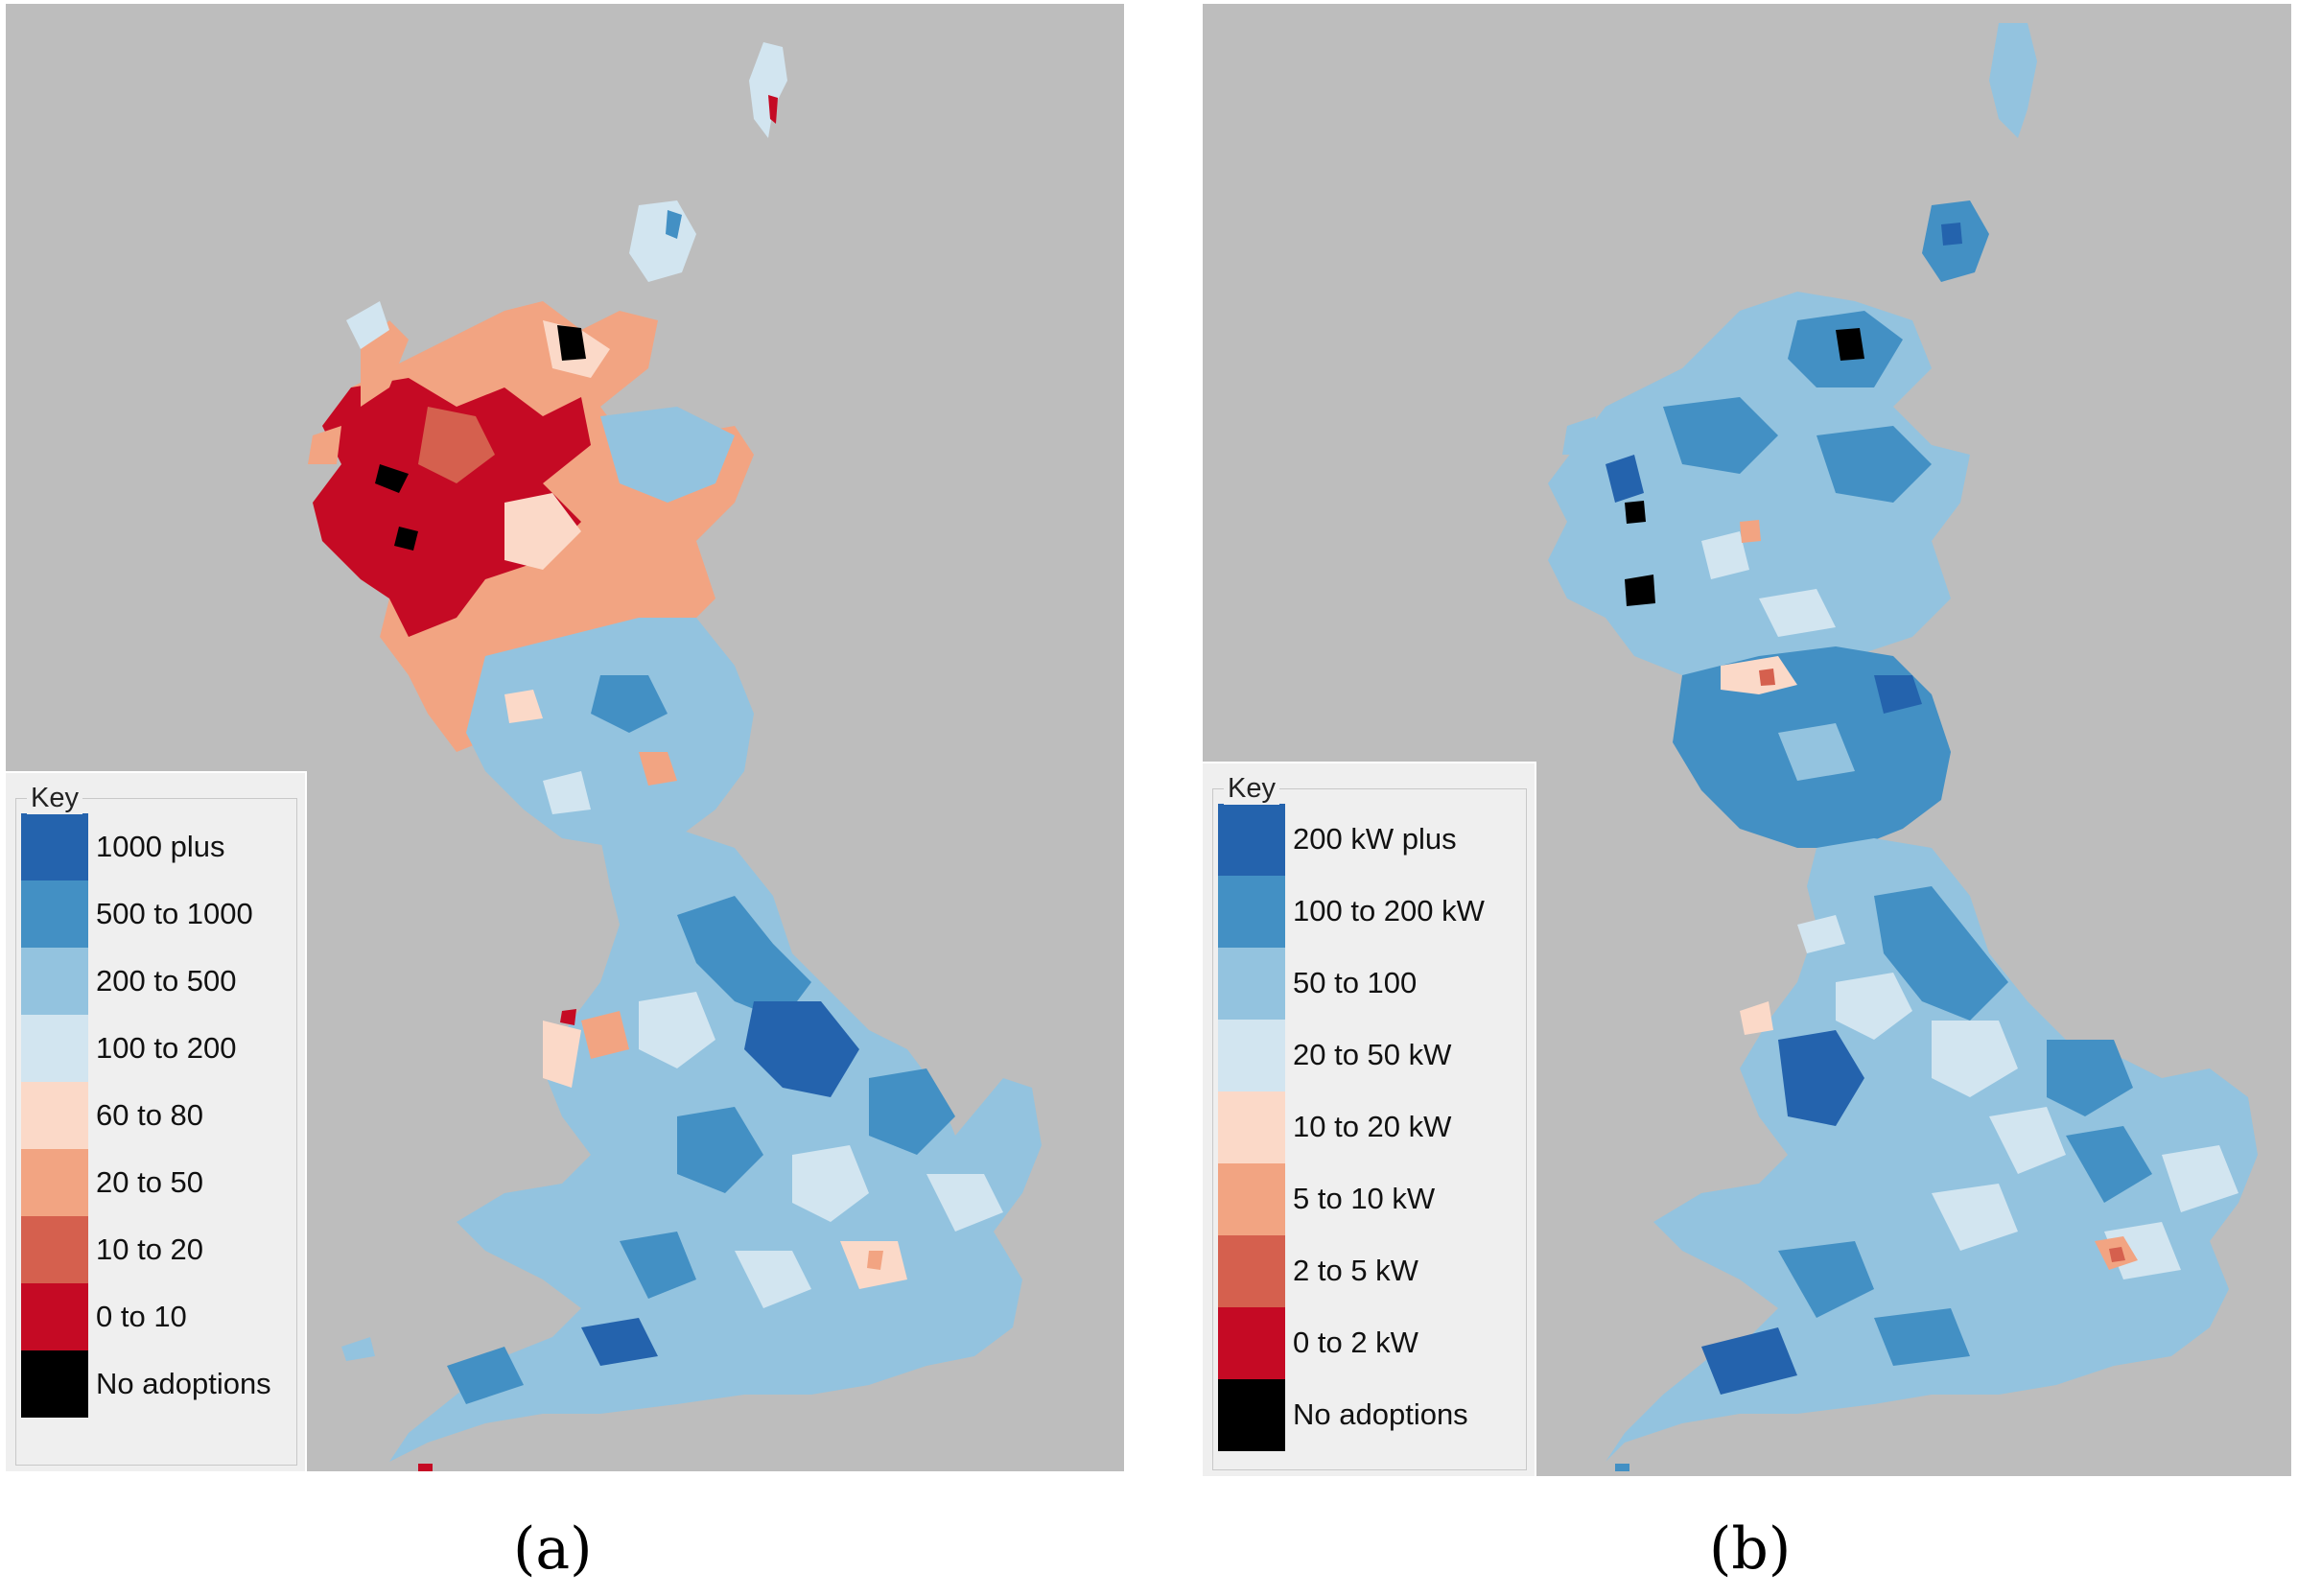 The image size is (2297, 1596). Describe the element at coordinates (1356, 1342) in the screenshot. I see `legend-label: 0 to 2 kW` at that location.